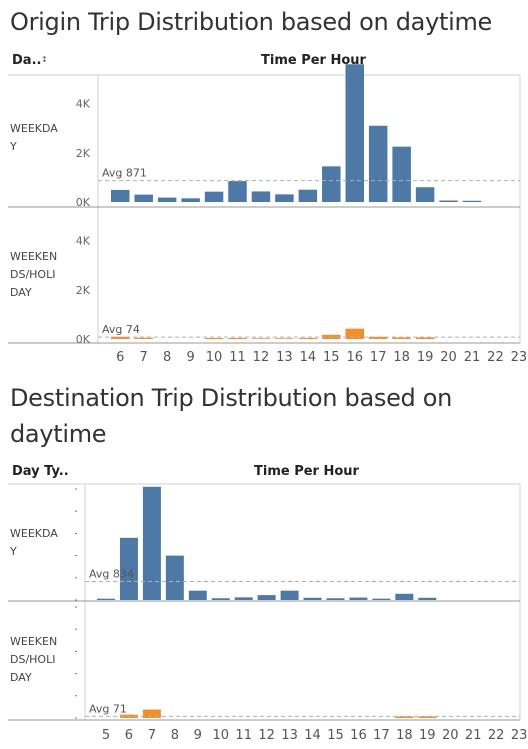 This screenshot has width=528, height=749. Describe the element at coordinates (42, 543) in the screenshot. I see `chart2-row-label-weekday: WEEKDA Y` at that location.